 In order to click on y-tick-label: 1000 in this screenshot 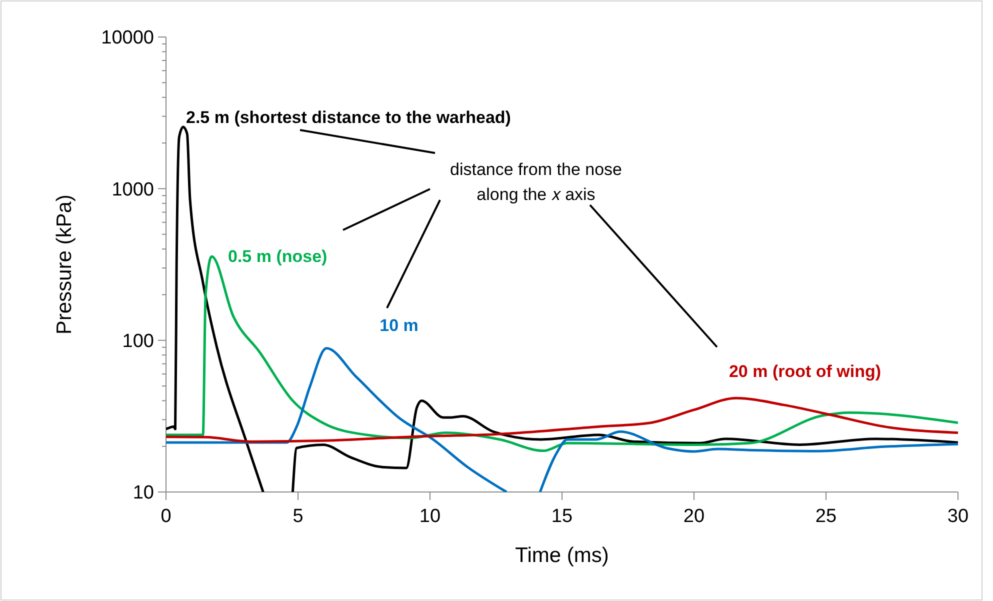, I will do `click(133, 189)`.